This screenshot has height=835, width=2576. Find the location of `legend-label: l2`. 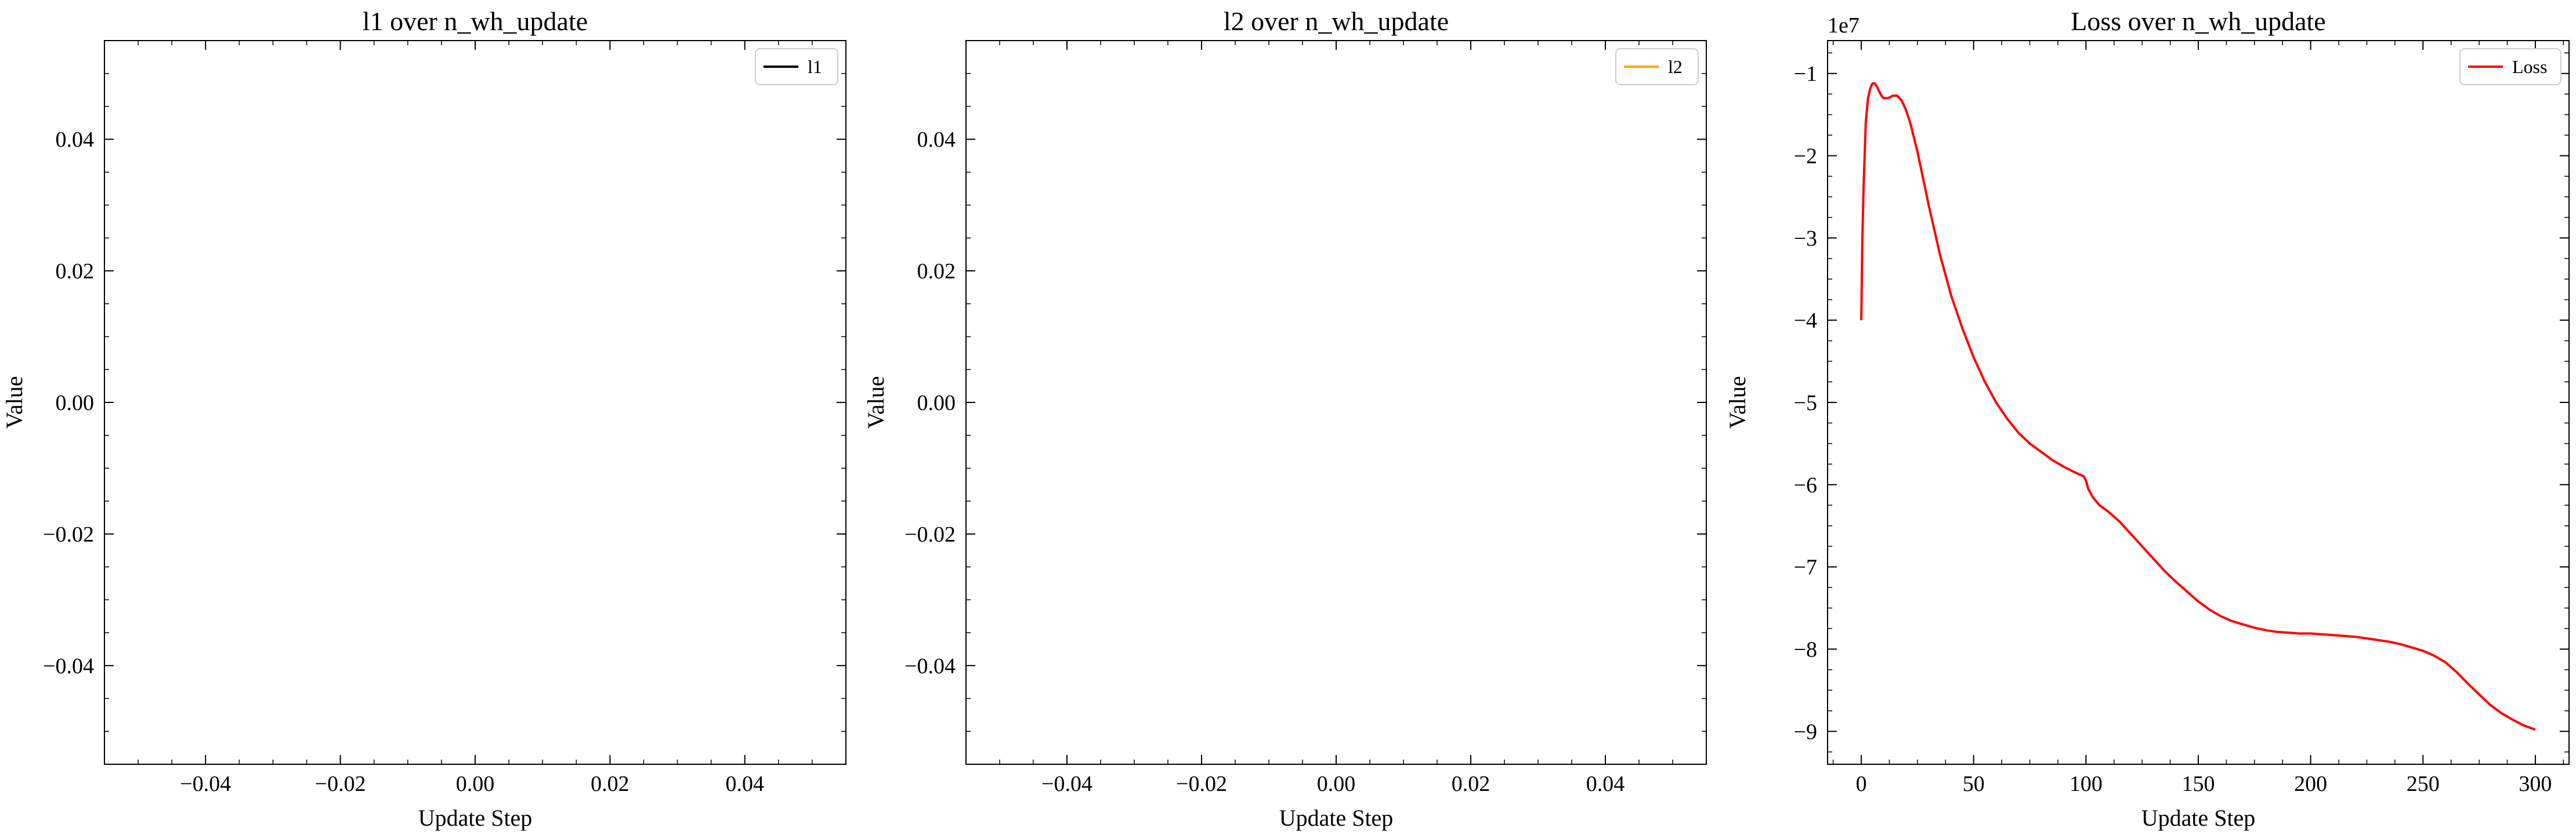

legend-label: l2 is located at coordinates (1675, 66).